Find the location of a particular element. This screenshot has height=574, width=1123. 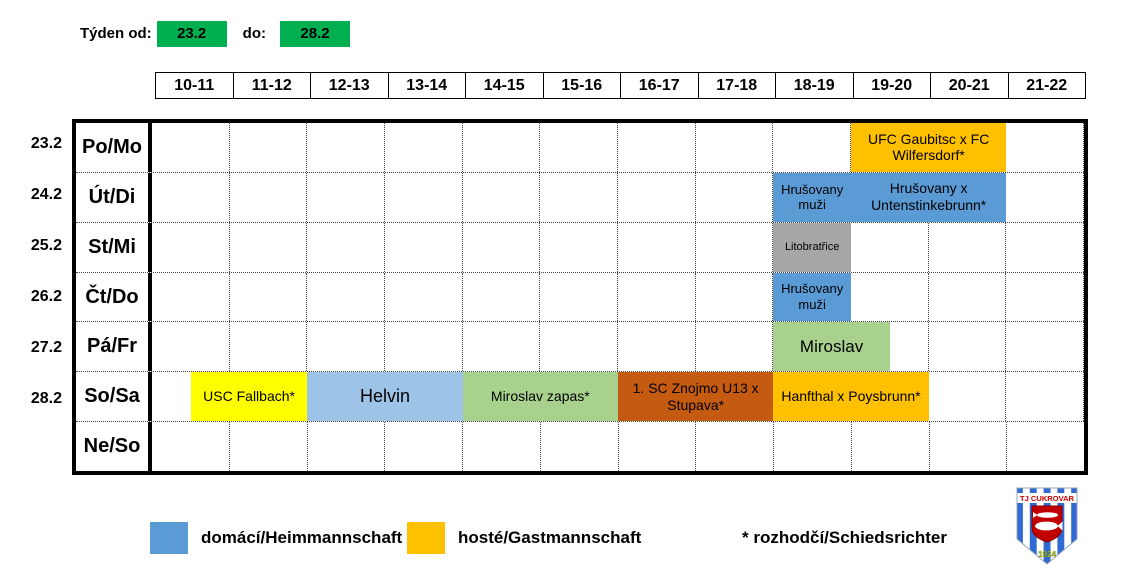

event-block: Miroslav is located at coordinates (831, 347).